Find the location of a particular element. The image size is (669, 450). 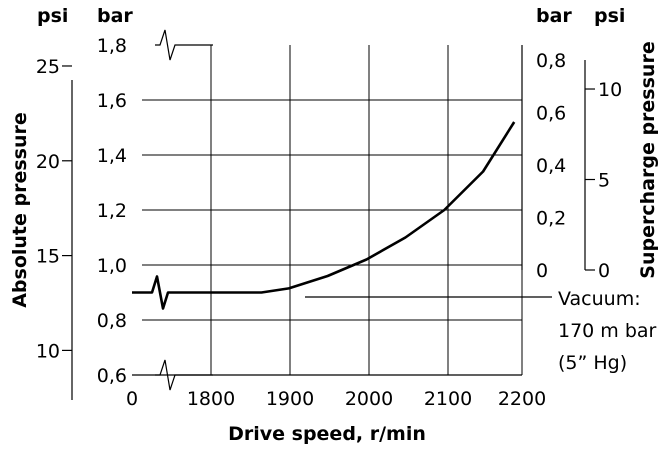

y-bar-abs-tick-label: 0,6 is located at coordinates (112, 376).